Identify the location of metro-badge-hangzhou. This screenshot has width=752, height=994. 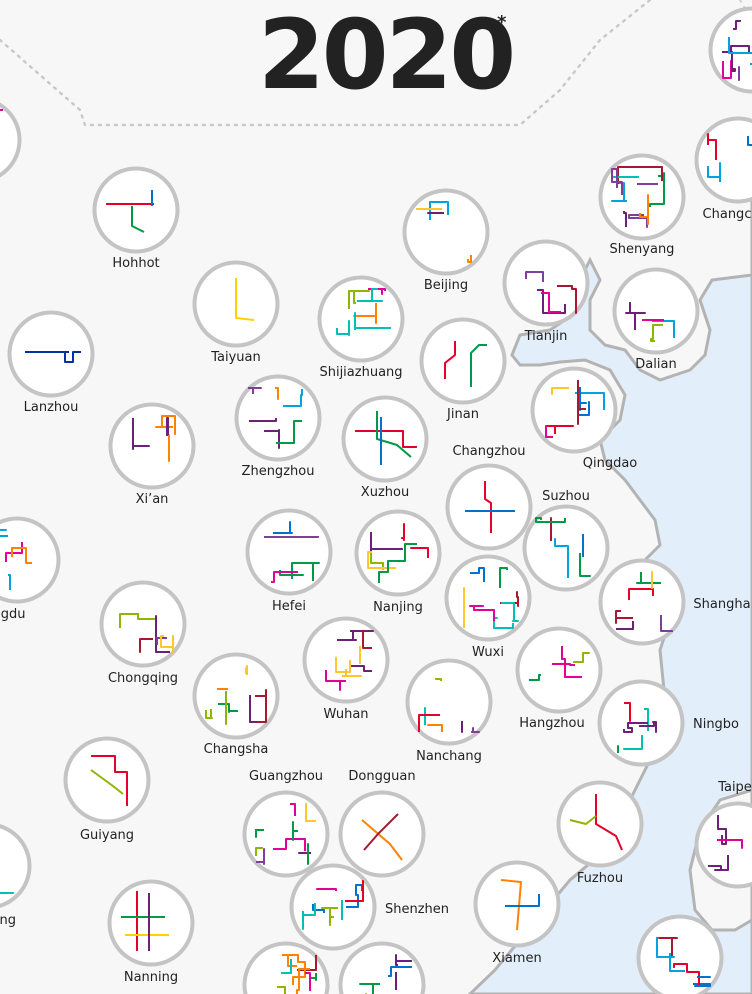
(559, 670).